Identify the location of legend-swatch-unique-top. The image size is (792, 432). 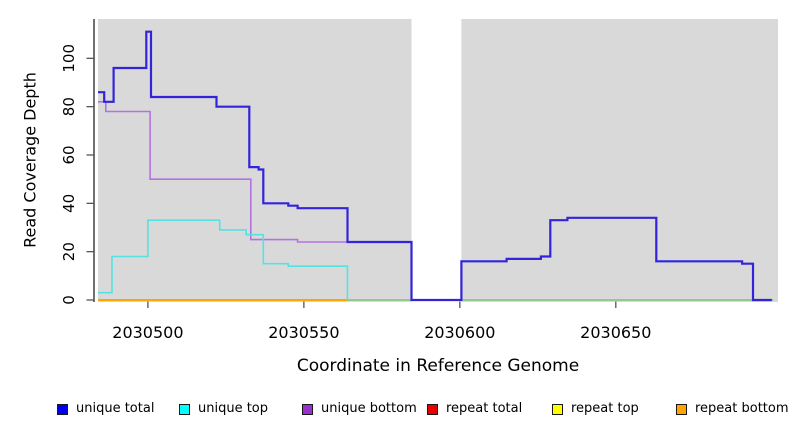
(184, 409).